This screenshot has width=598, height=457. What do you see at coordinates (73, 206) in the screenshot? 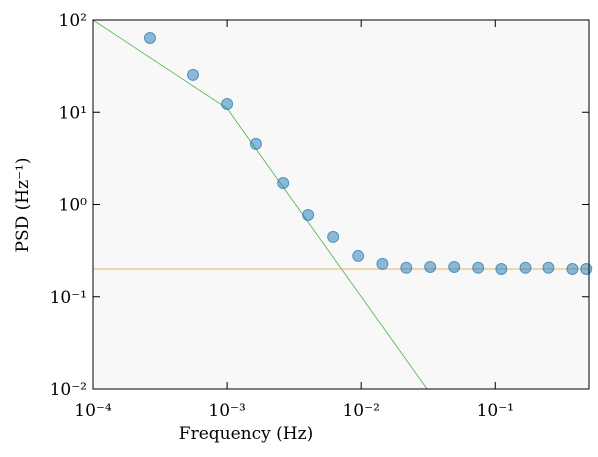
I see `y-tick-label: 10⁰` at bounding box center [73, 206].